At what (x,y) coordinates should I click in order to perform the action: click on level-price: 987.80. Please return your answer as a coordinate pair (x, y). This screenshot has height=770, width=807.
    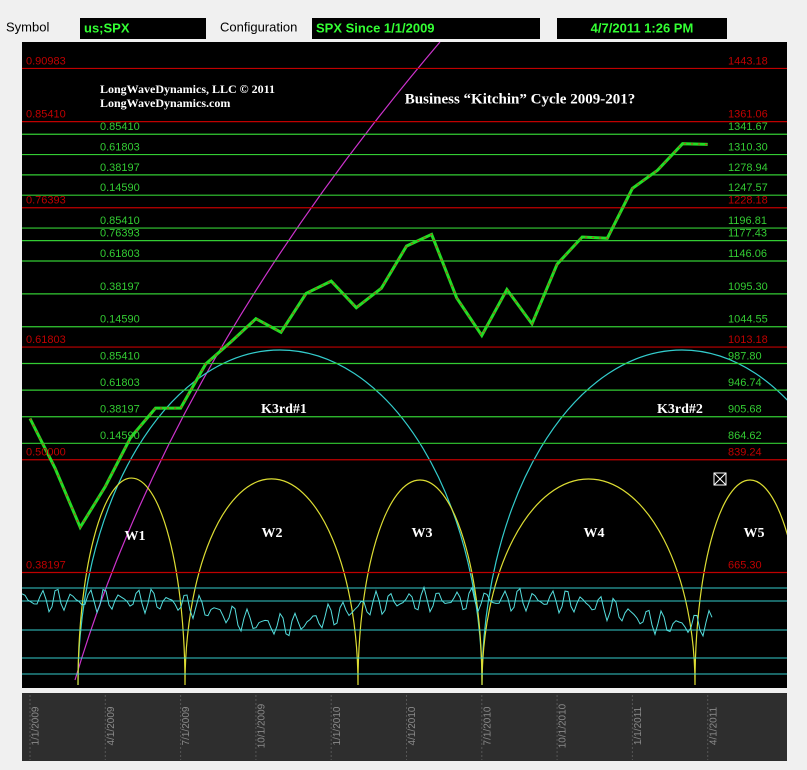
    Looking at the image, I should click on (745, 356).